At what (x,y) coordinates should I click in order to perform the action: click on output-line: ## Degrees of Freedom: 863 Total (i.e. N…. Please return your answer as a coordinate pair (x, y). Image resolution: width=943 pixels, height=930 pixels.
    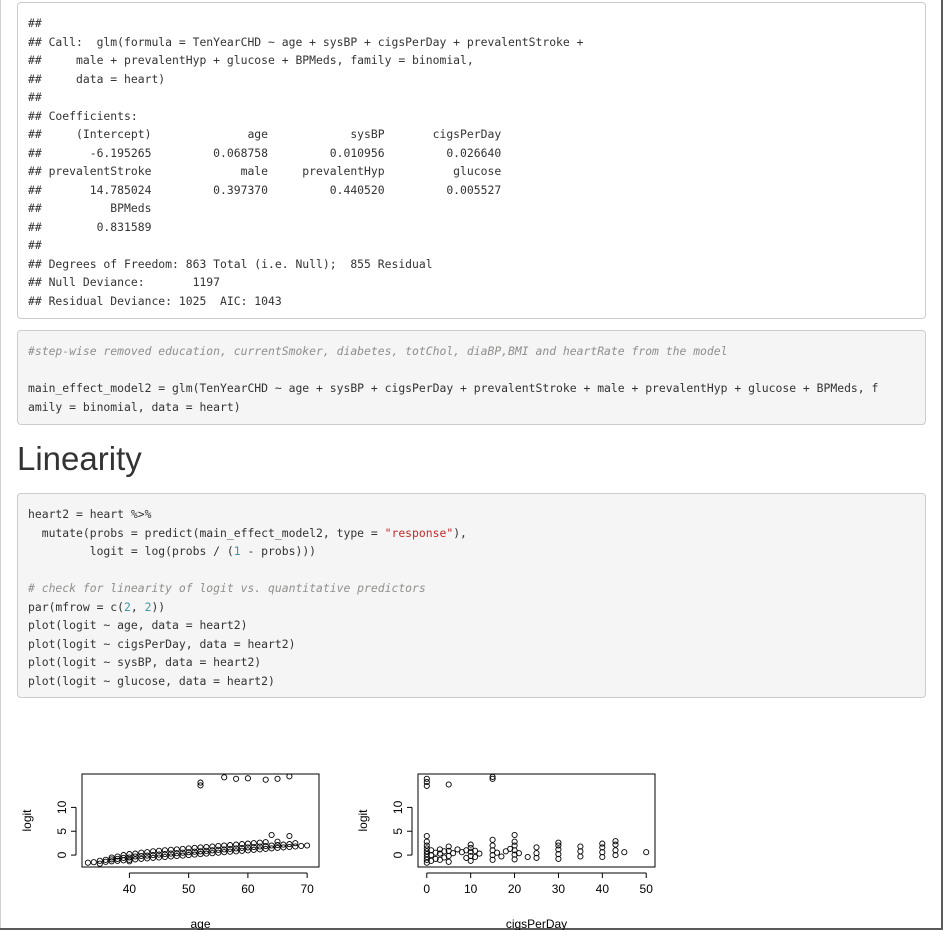
    Looking at the image, I should click on (230, 263).